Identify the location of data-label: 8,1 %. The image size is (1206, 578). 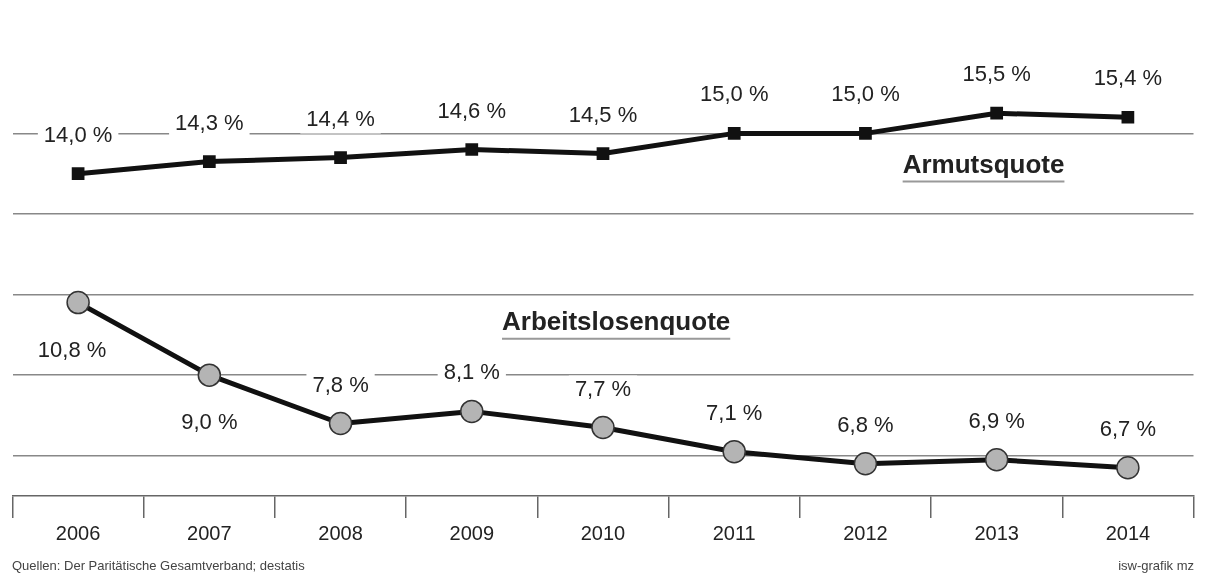
(471, 372).